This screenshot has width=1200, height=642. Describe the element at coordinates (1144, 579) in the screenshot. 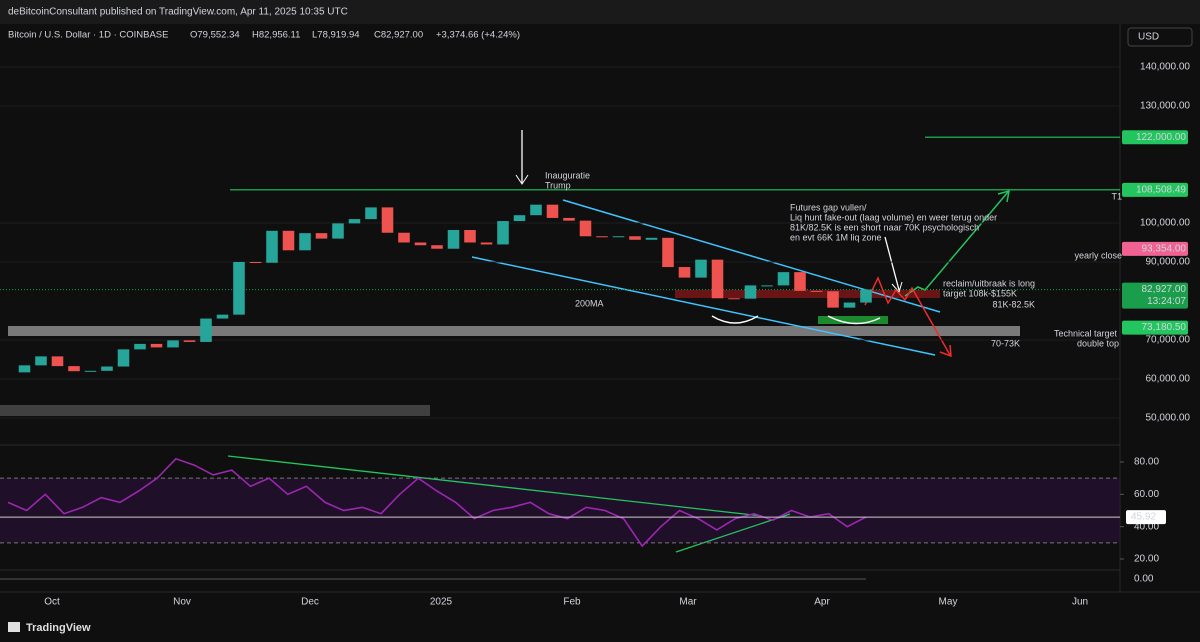

I see `macd-tick-label: 0.00` at that location.